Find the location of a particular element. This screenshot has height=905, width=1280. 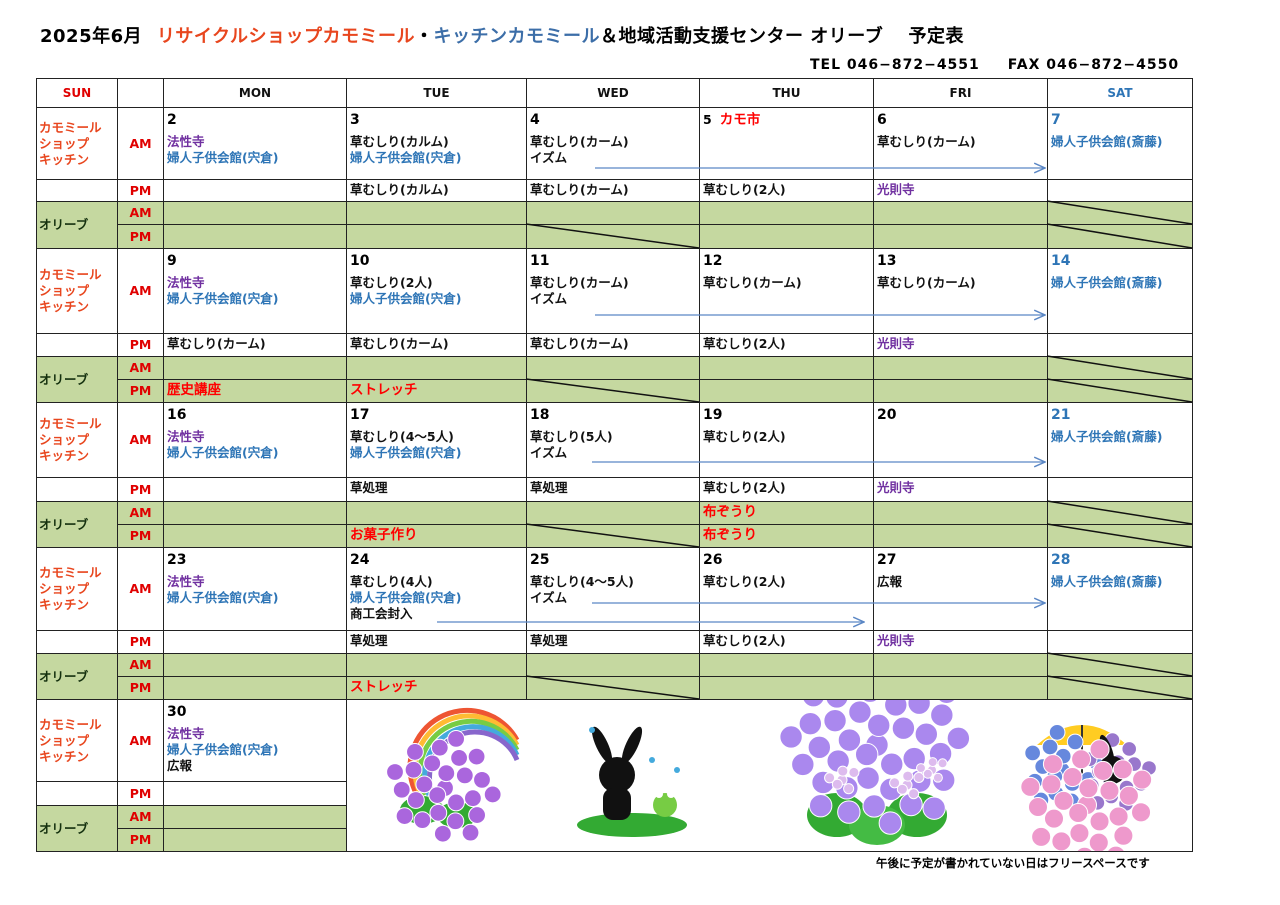

olive-cell-am: 布ぞうり is located at coordinates (786, 513).